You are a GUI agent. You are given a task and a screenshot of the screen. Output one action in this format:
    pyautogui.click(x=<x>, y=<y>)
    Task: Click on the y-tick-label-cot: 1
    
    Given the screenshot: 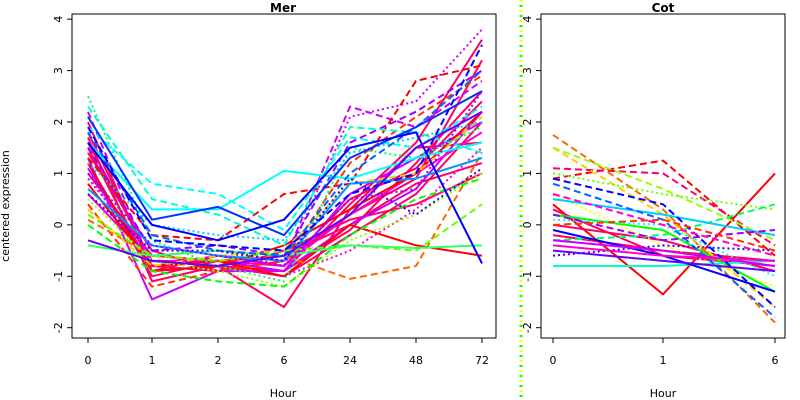 What is the action you would take?
    pyautogui.click(x=527, y=173)
    